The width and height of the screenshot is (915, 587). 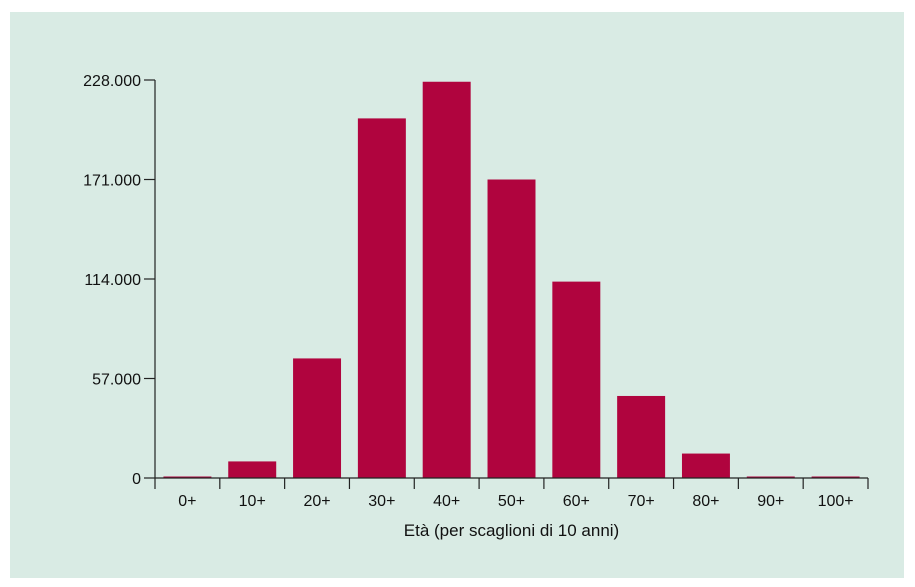 I want to click on bar-80plus, so click(x=705, y=465).